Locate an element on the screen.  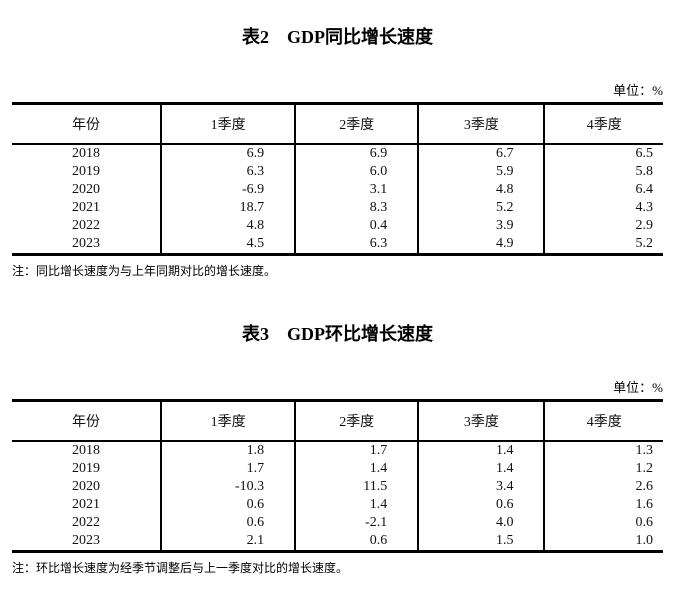
value-cell: 4.0 is located at coordinates (481, 523).